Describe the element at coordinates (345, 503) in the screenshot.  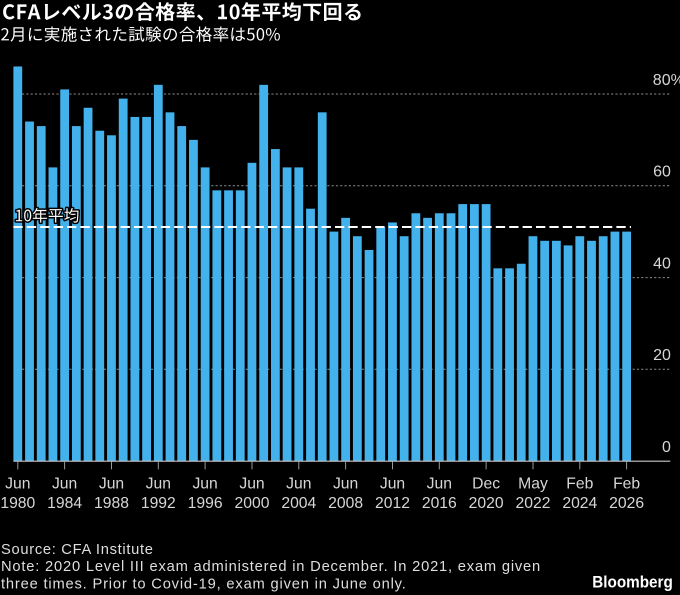
I see `svg-text: 2008` at that location.